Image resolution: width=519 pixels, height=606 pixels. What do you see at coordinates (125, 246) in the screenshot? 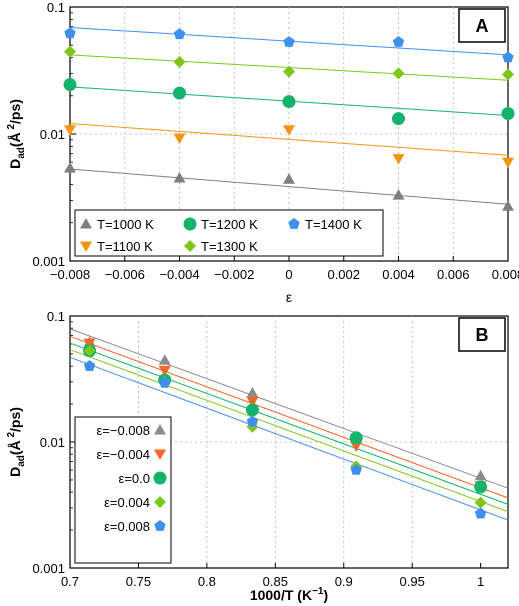
I see `legend-label-t1100: T=1100 K` at bounding box center [125, 246].